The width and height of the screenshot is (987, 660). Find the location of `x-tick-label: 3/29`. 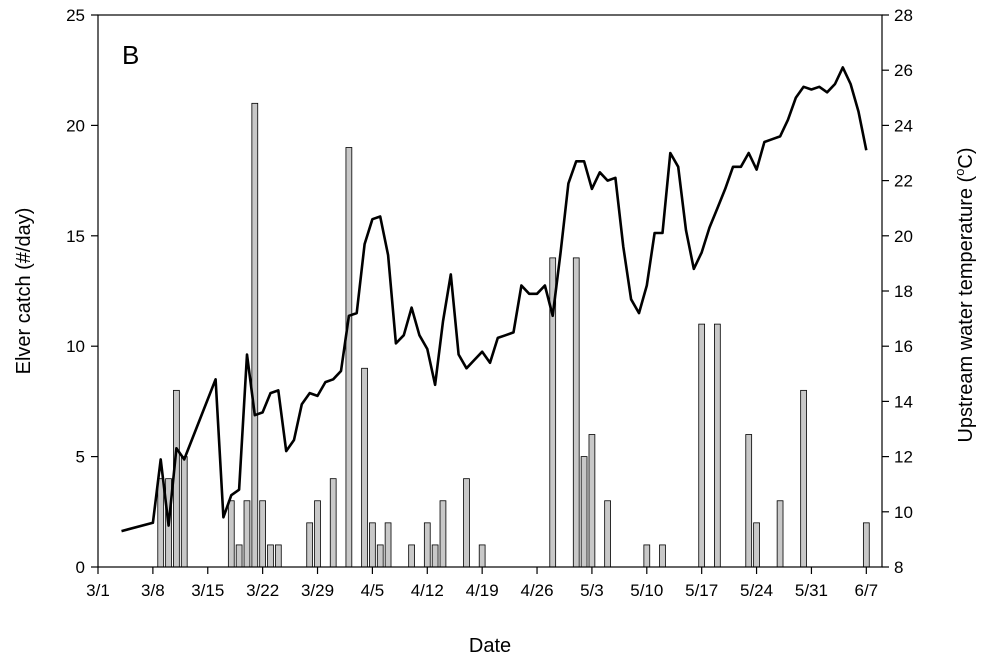

x-tick-label: 3/29 is located at coordinates (317, 590).